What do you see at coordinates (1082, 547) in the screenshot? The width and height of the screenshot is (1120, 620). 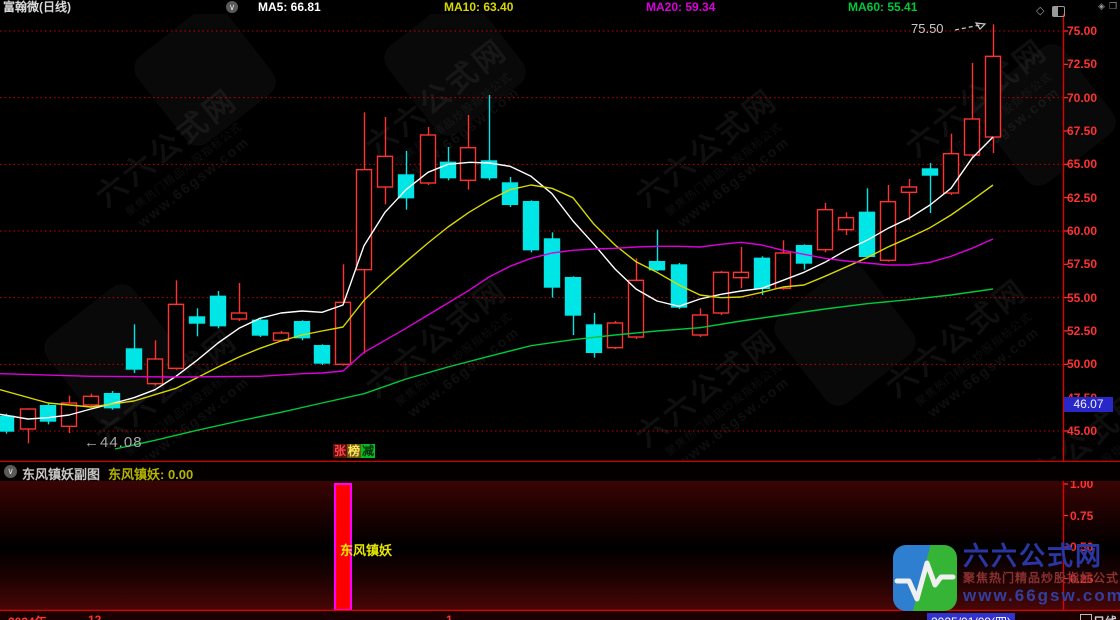 I see `sub-y-axis-label: 0.50` at bounding box center [1082, 547].